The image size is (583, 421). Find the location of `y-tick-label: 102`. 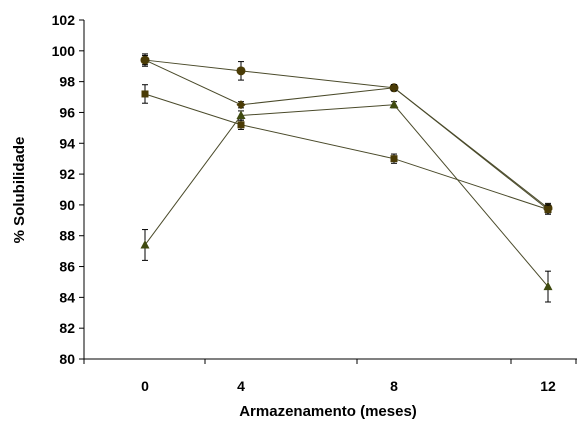

y-tick-label: 102 is located at coordinates (64, 20).